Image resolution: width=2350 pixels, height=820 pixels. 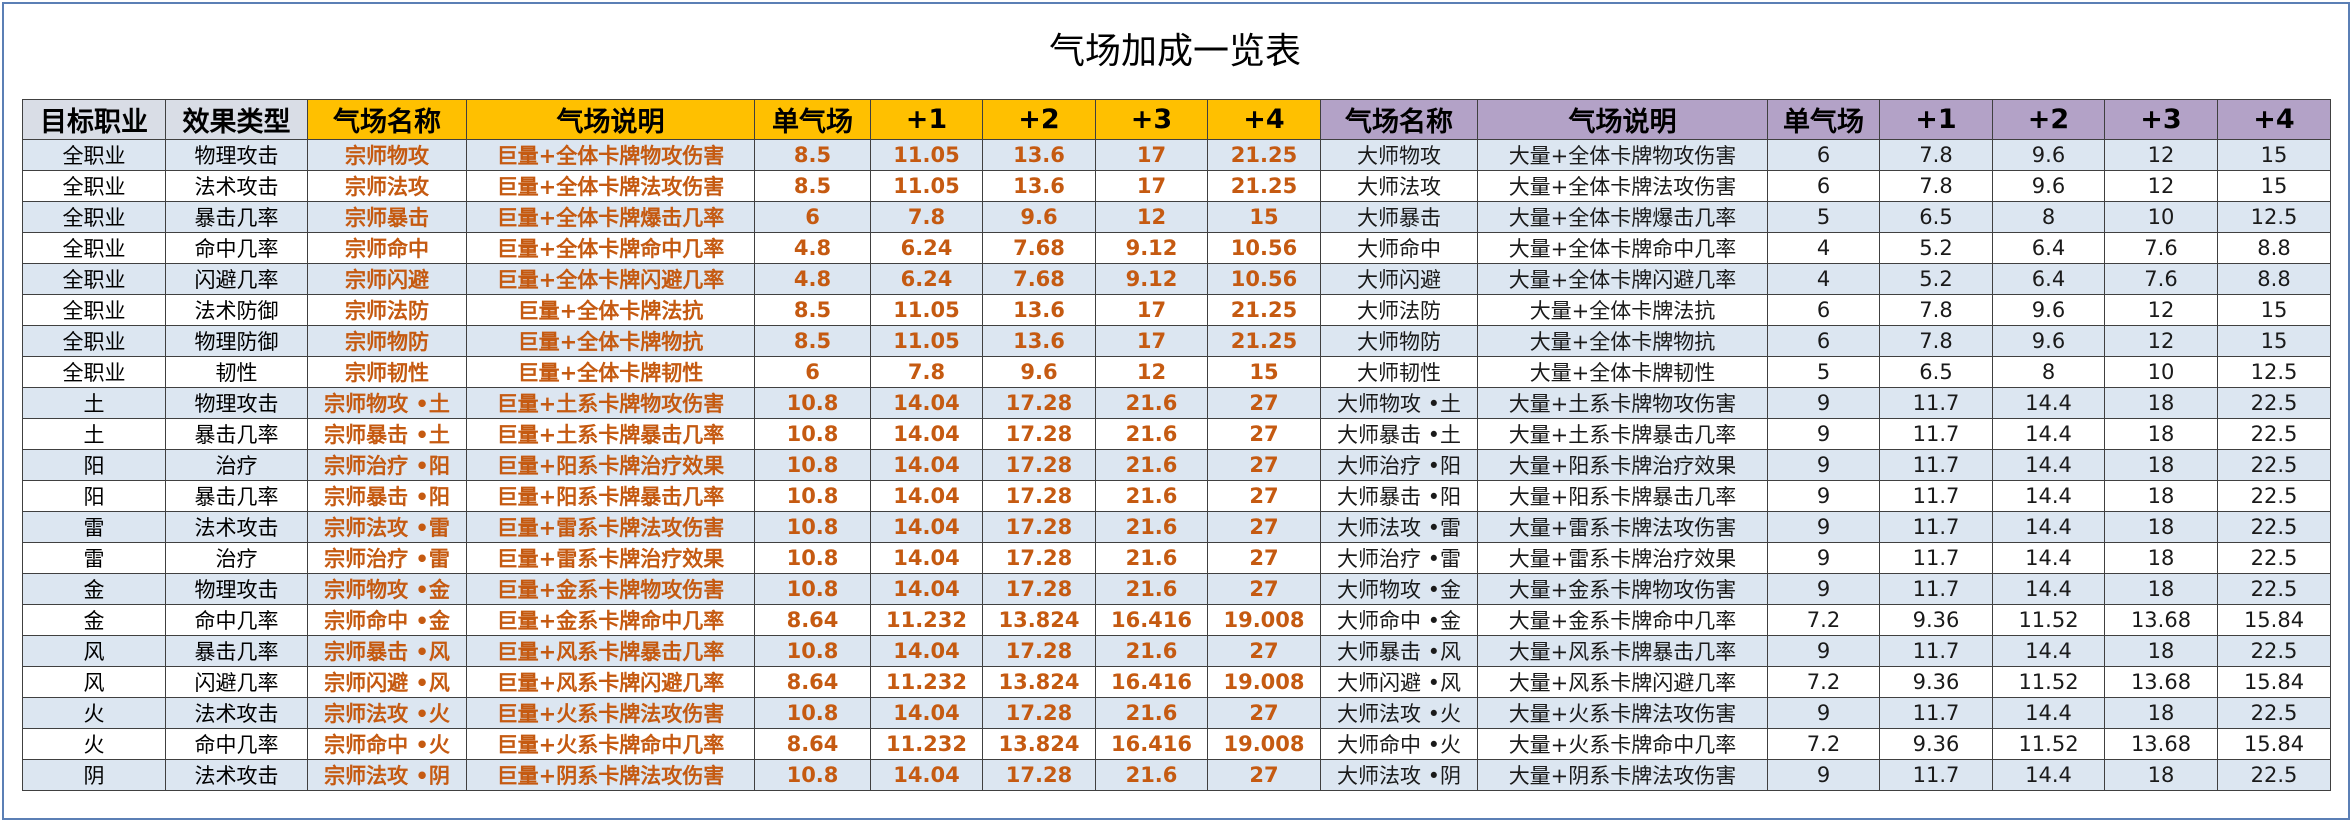 What do you see at coordinates (812, 279) in the screenshot?
I see `table-cell: 4.8` at bounding box center [812, 279].